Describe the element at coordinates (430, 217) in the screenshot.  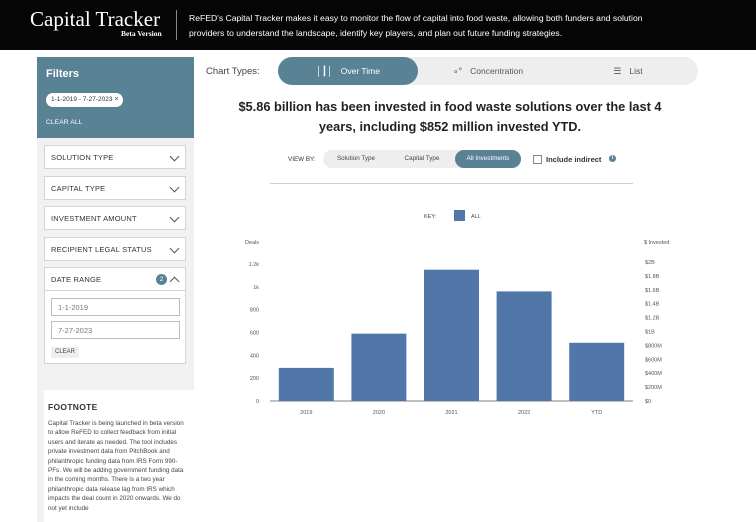
I see `legend-key-label: KEY:` at that location.